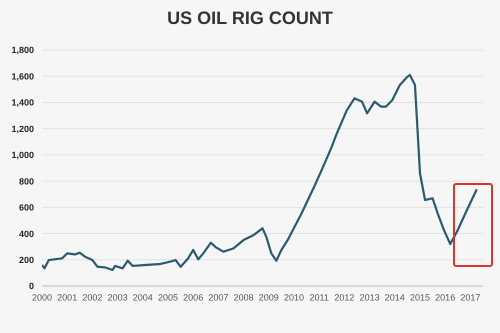  Describe the element at coordinates (22, 76) in the screenshot. I see `y-tick-label: 1,600` at that location.